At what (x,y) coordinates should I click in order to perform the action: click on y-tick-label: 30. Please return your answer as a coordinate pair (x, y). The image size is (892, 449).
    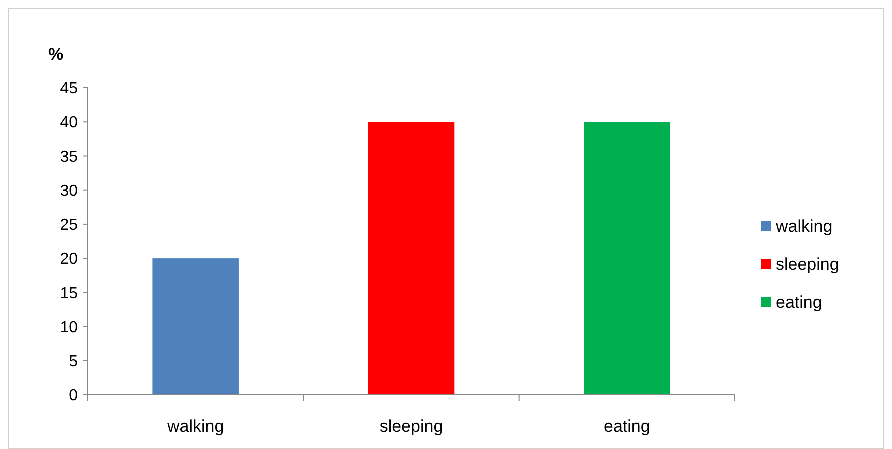
    Looking at the image, I should click on (69, 191).